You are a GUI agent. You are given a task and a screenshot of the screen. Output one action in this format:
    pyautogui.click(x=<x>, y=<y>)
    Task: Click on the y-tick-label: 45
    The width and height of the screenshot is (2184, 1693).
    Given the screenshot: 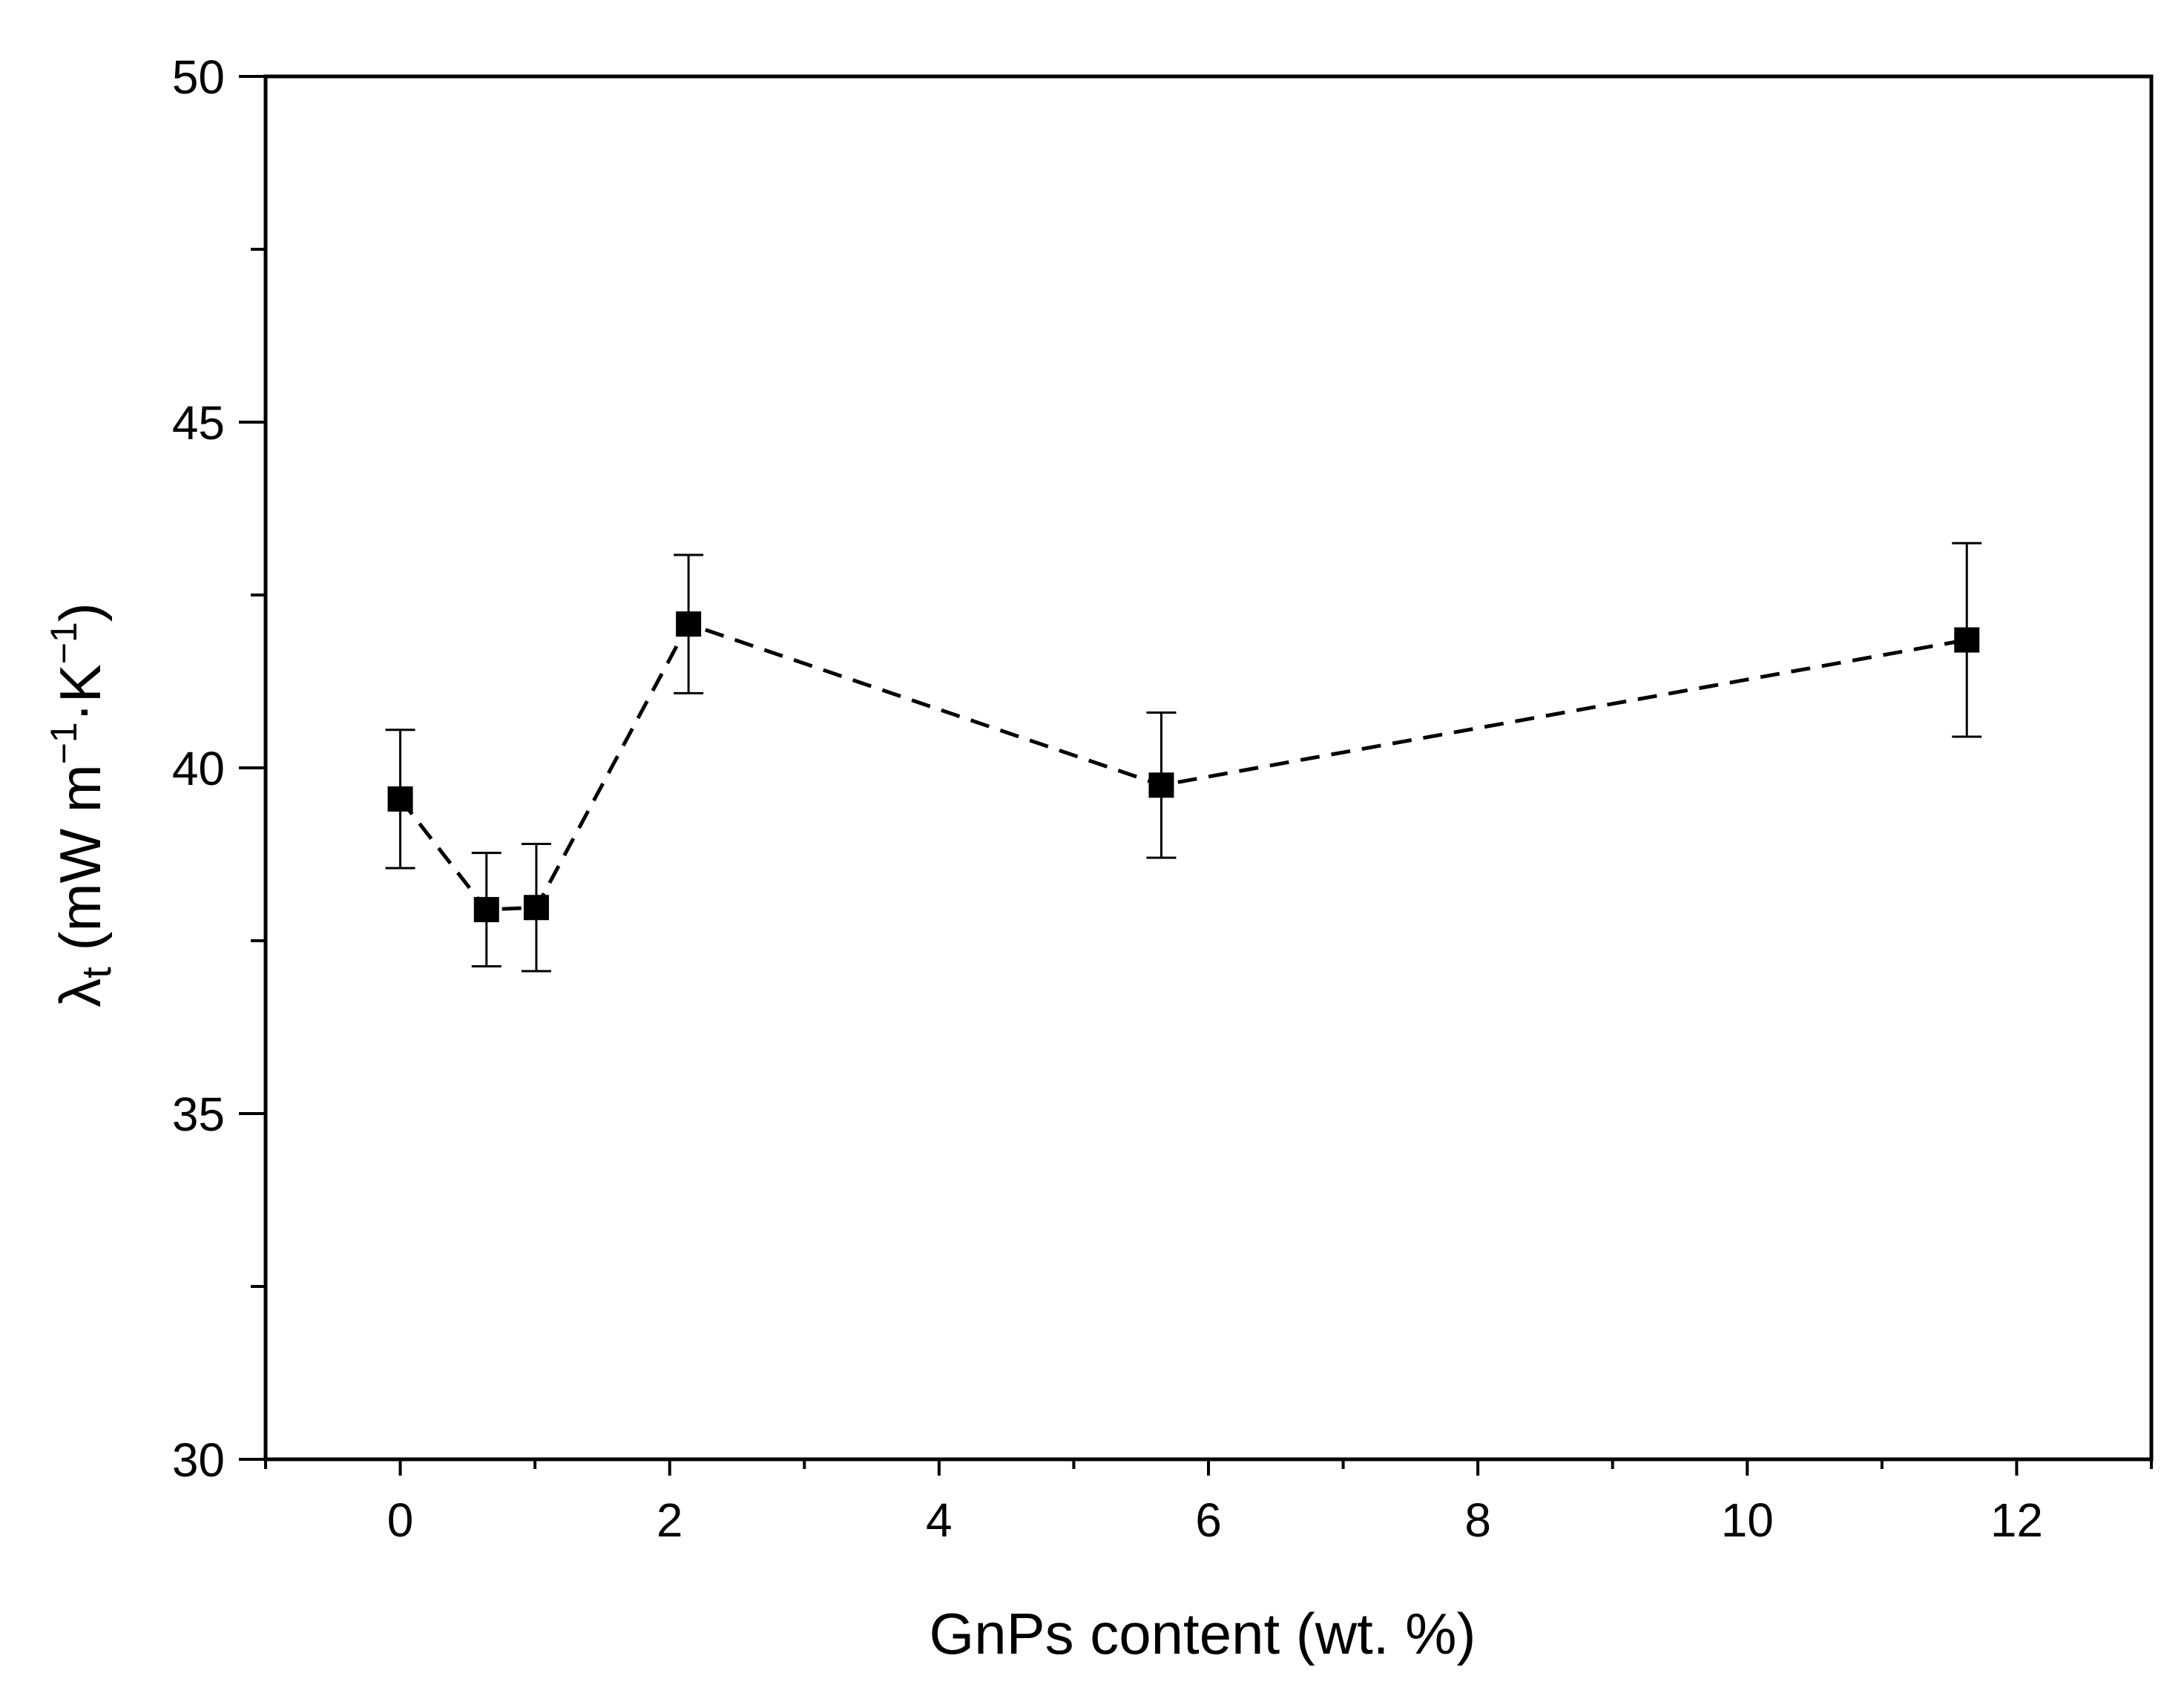 What is the action you would take?
    pyautogui.click(x=199, y=423)
    